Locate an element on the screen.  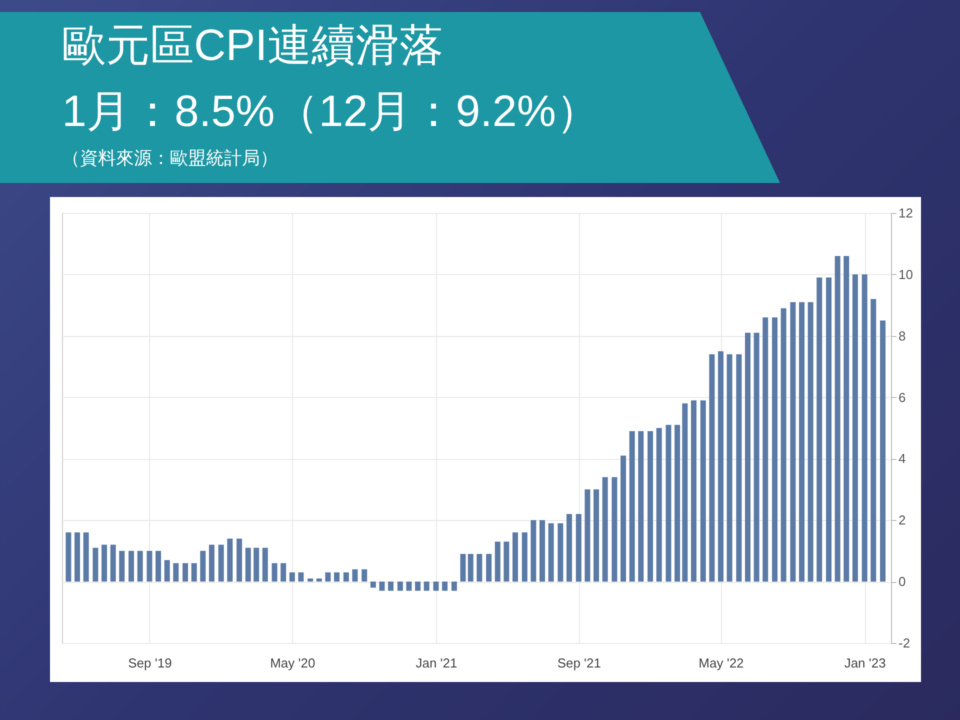
y-tick-label: 4 is located at coordinates (902, 458).